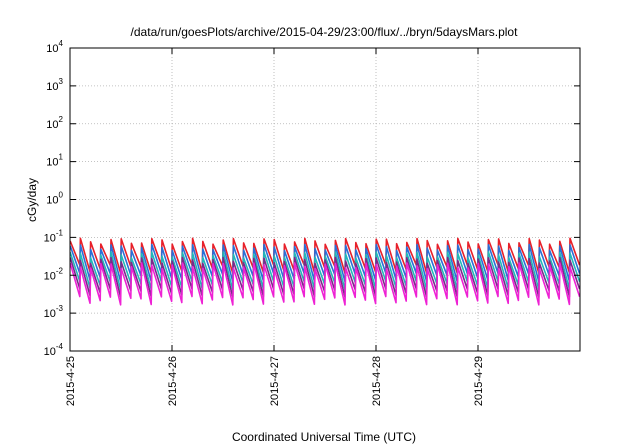  What do you see at coordinates (54, 85) in the screenshot?
I see `y-tick-label: 10³` at bounding box center [54, 85].